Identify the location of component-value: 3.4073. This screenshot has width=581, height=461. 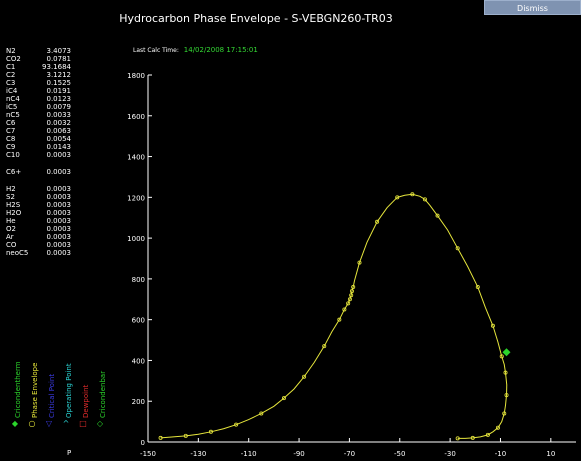
(59, 51).